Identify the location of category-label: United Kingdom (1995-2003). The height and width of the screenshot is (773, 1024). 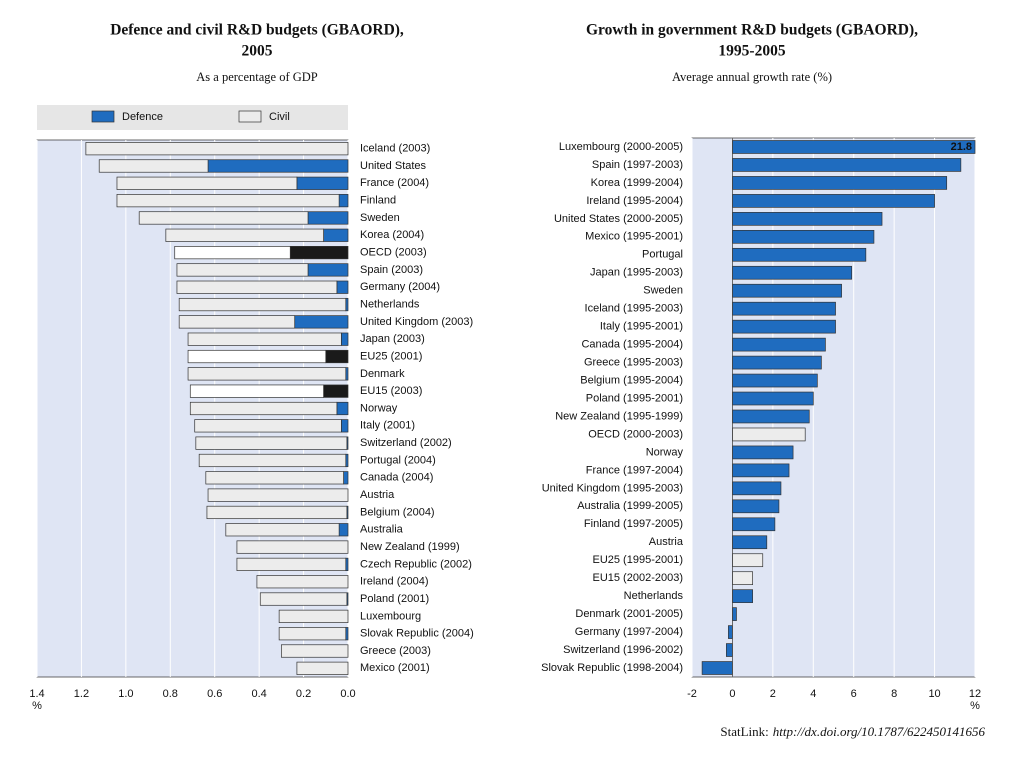
(612, 488).